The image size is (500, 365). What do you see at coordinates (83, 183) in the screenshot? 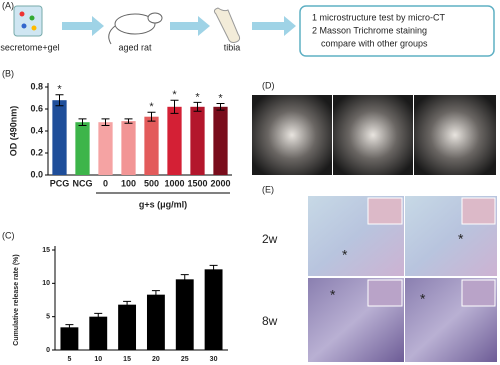
I see `x-tick-label: NCG` at bounding box center [83, 183].